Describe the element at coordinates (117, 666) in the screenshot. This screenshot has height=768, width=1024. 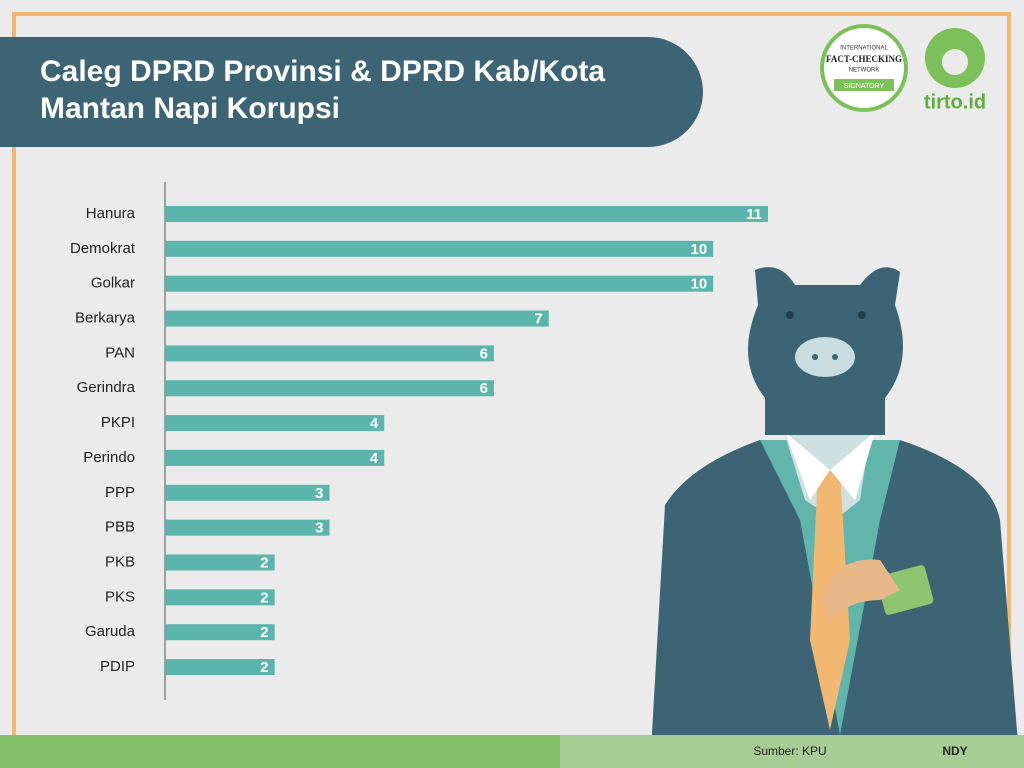
I see `category-label: PDIP` at that location.